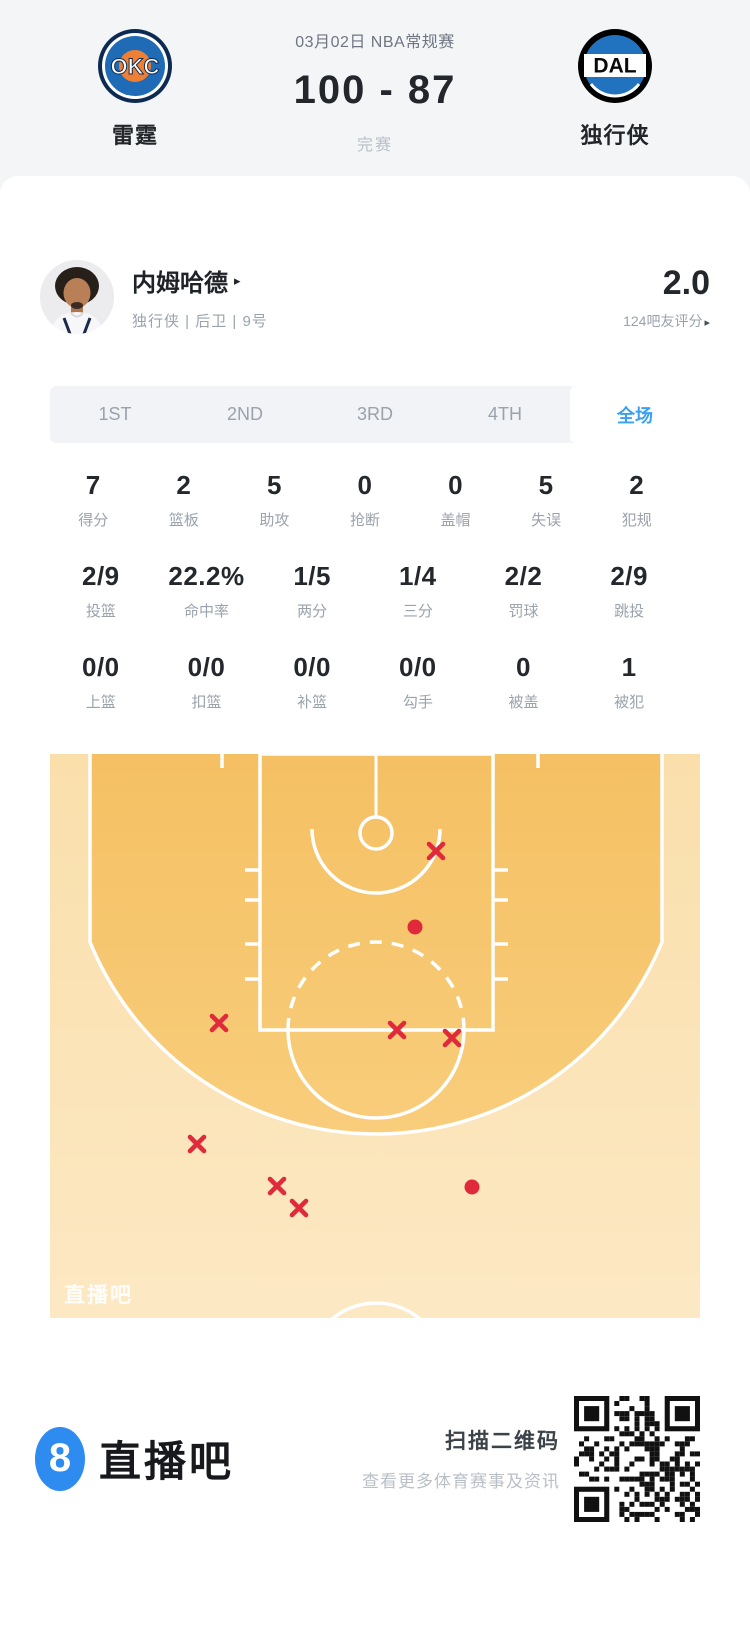  What do you see at coordinates (455, 520) in the screenshot?
I see `stat-label: 盖帽` at bounding box center [455, 520].